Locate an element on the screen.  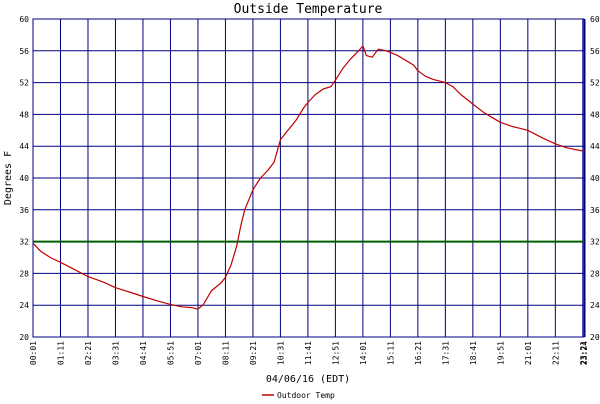
x-tick-label: 03:31 is located at coordinates (115, 353).